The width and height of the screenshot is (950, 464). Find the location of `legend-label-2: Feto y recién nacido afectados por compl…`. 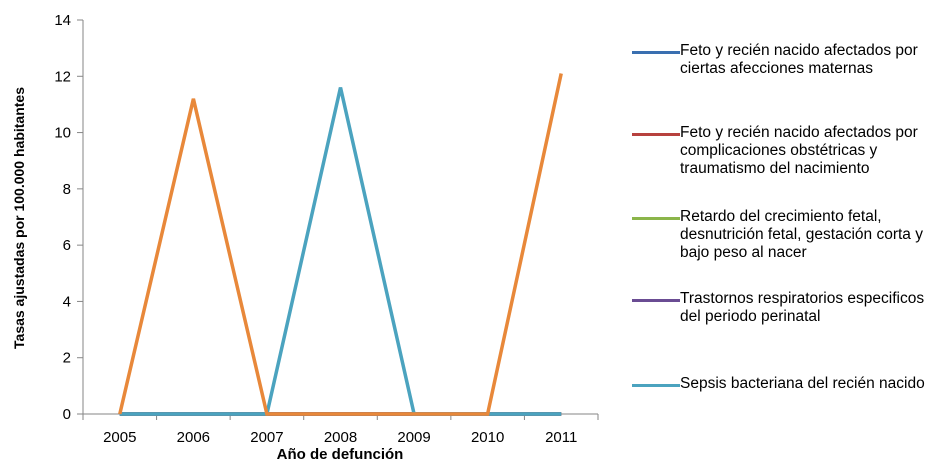

legend-label-2: Feto y recién nacido afectados por compl… is located at coordinates (799, 150).